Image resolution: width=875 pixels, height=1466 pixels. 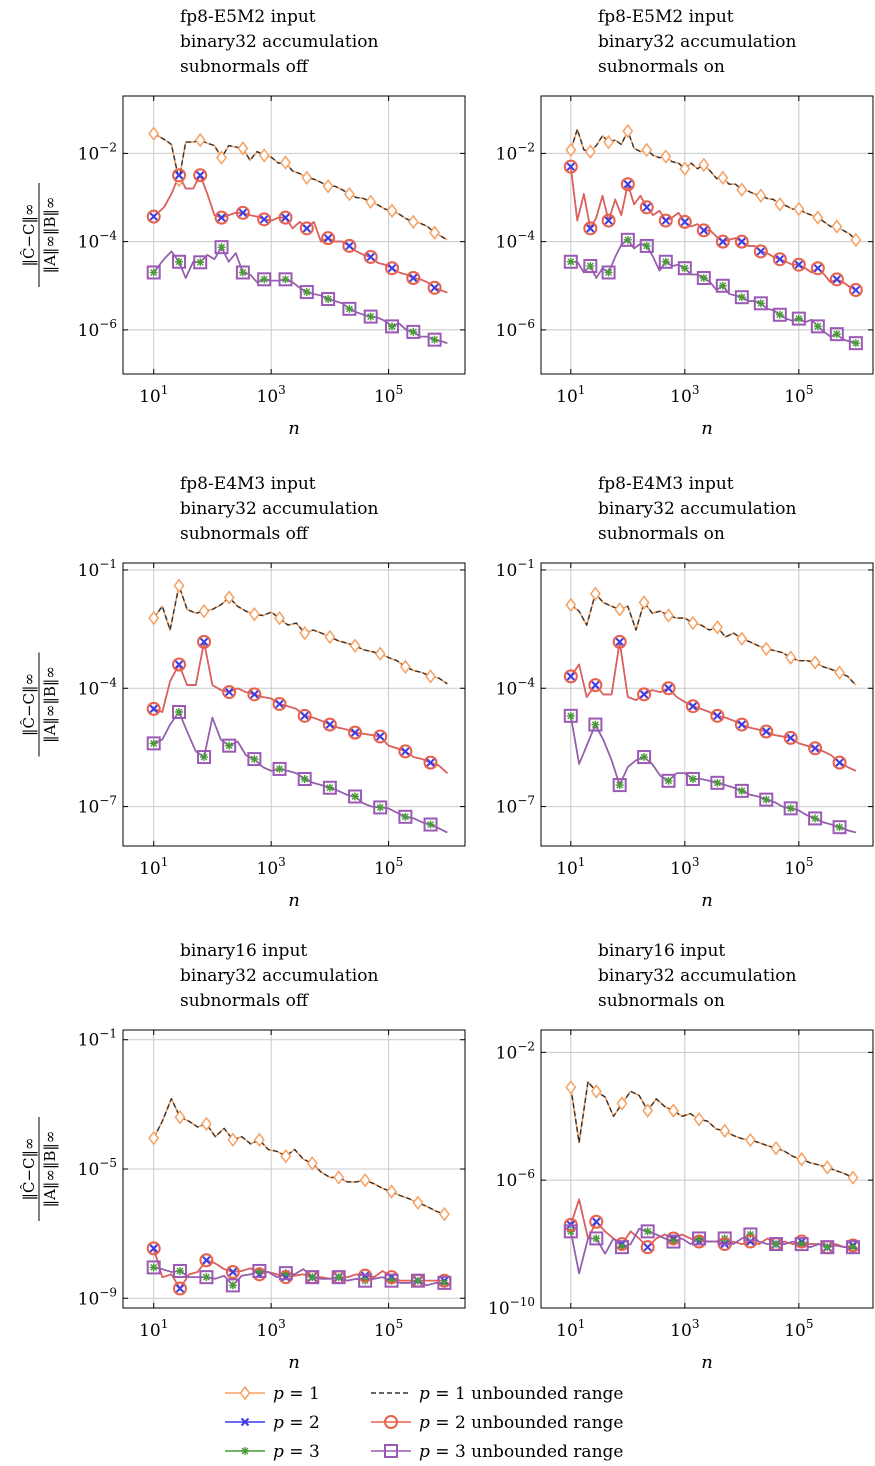 What do you see at coordinates (39, 704) in the screenshot?
I see `y-axis-label: ‖Ĉ−C‖∞ ‖A‖∞‖B‖∞` at bounding box center [39, 704].